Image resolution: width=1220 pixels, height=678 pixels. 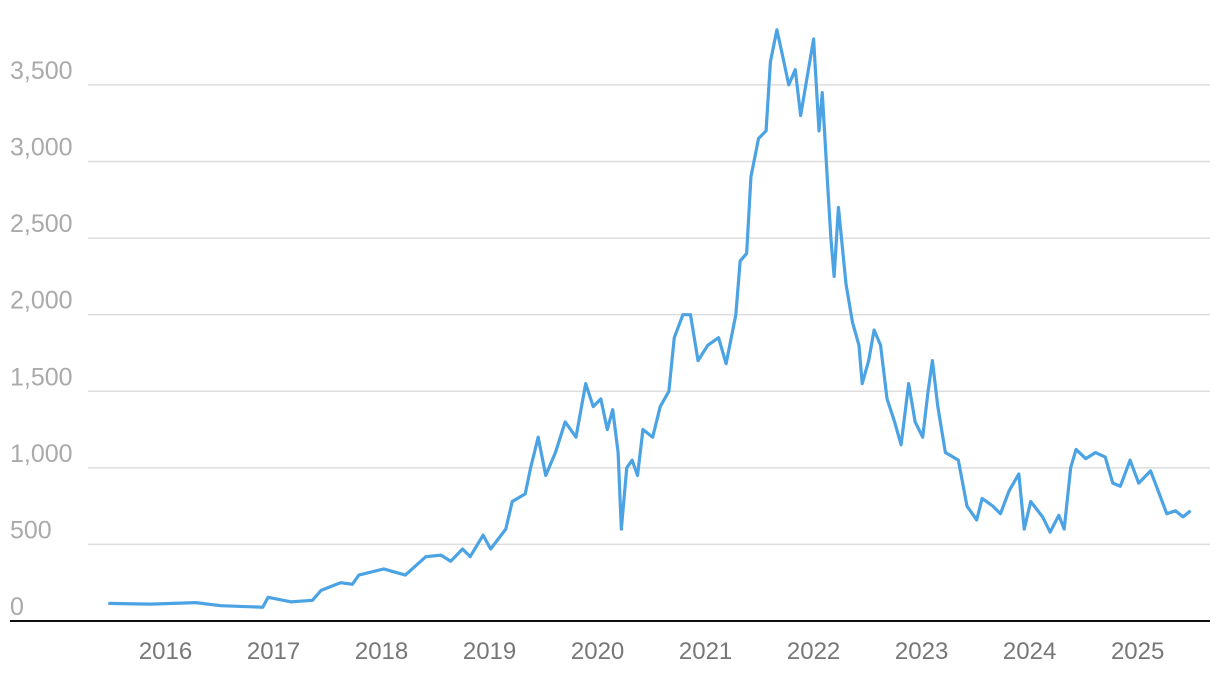 I want to click on x-tick-label: 2019, so click(x=489, y=651).